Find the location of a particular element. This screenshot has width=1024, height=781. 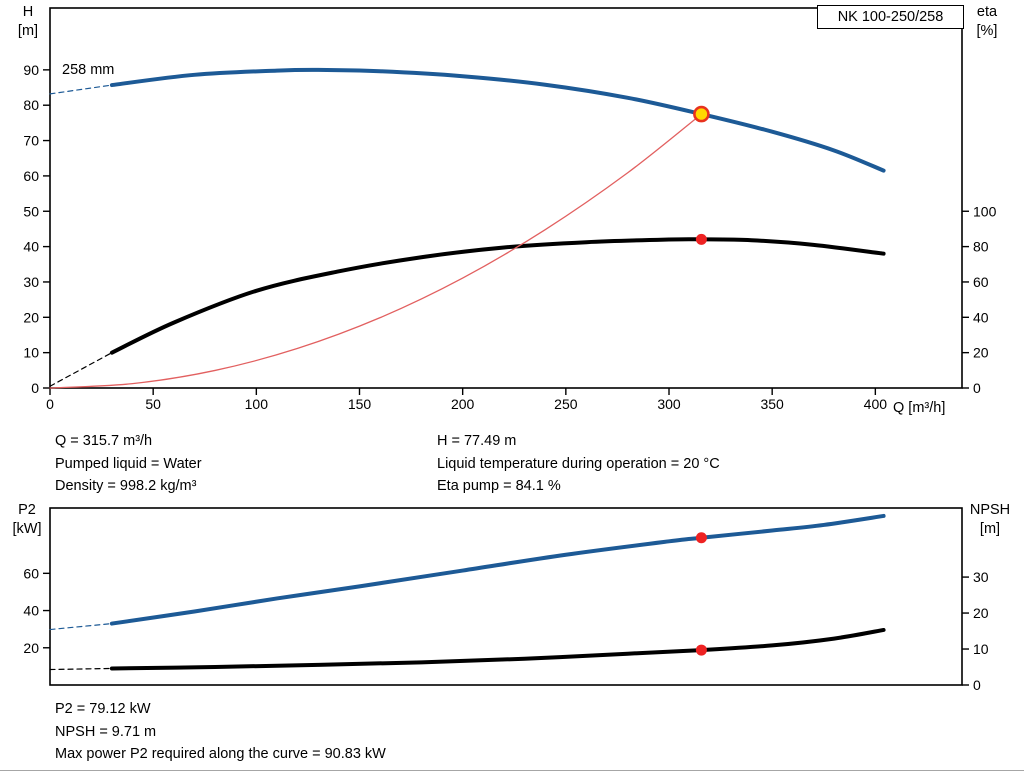

x-axis-tick-label: 350 is located at coordinates (772, 404).